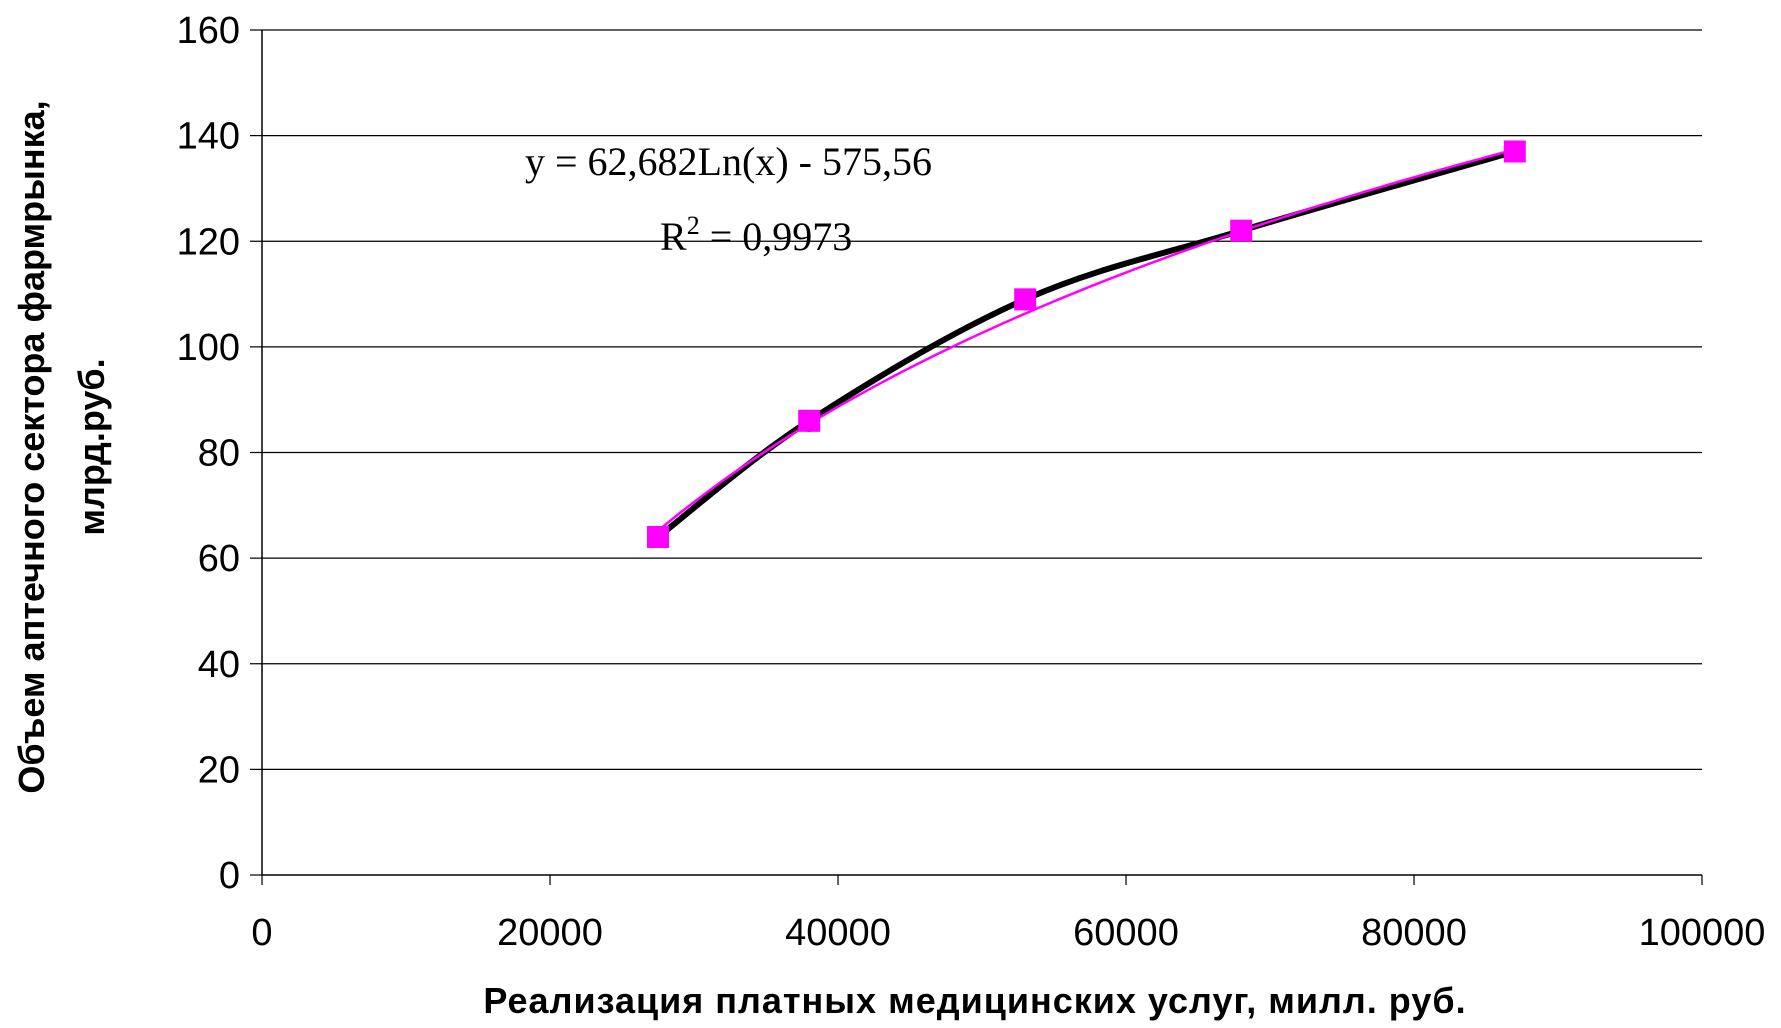  I want to click on y-tick-label: 120, so click(208, 242).